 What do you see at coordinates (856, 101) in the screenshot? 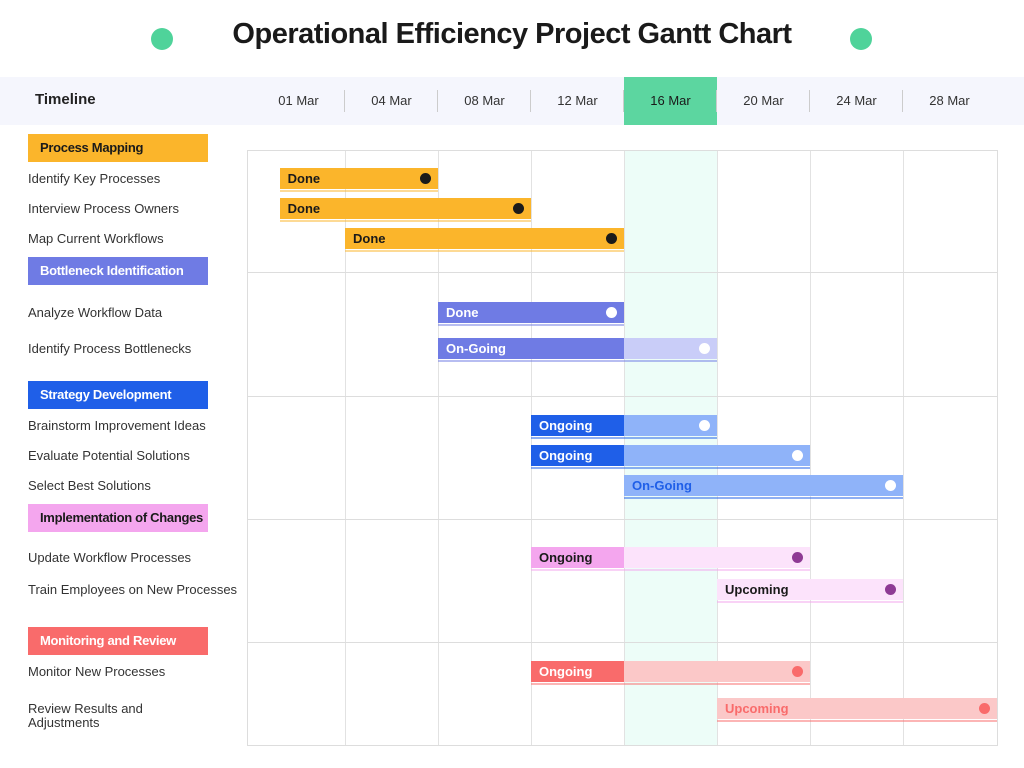
I see `tick-label: 24 Mar` at bounding box center [856, 101].